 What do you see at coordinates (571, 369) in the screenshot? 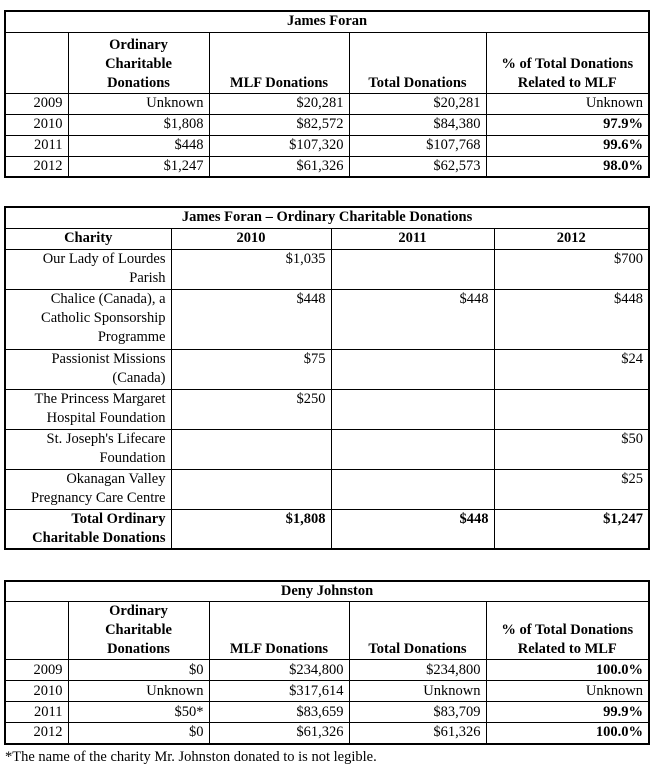
I see `amount-2012-cell: $24` at bounding box center [571, 369].